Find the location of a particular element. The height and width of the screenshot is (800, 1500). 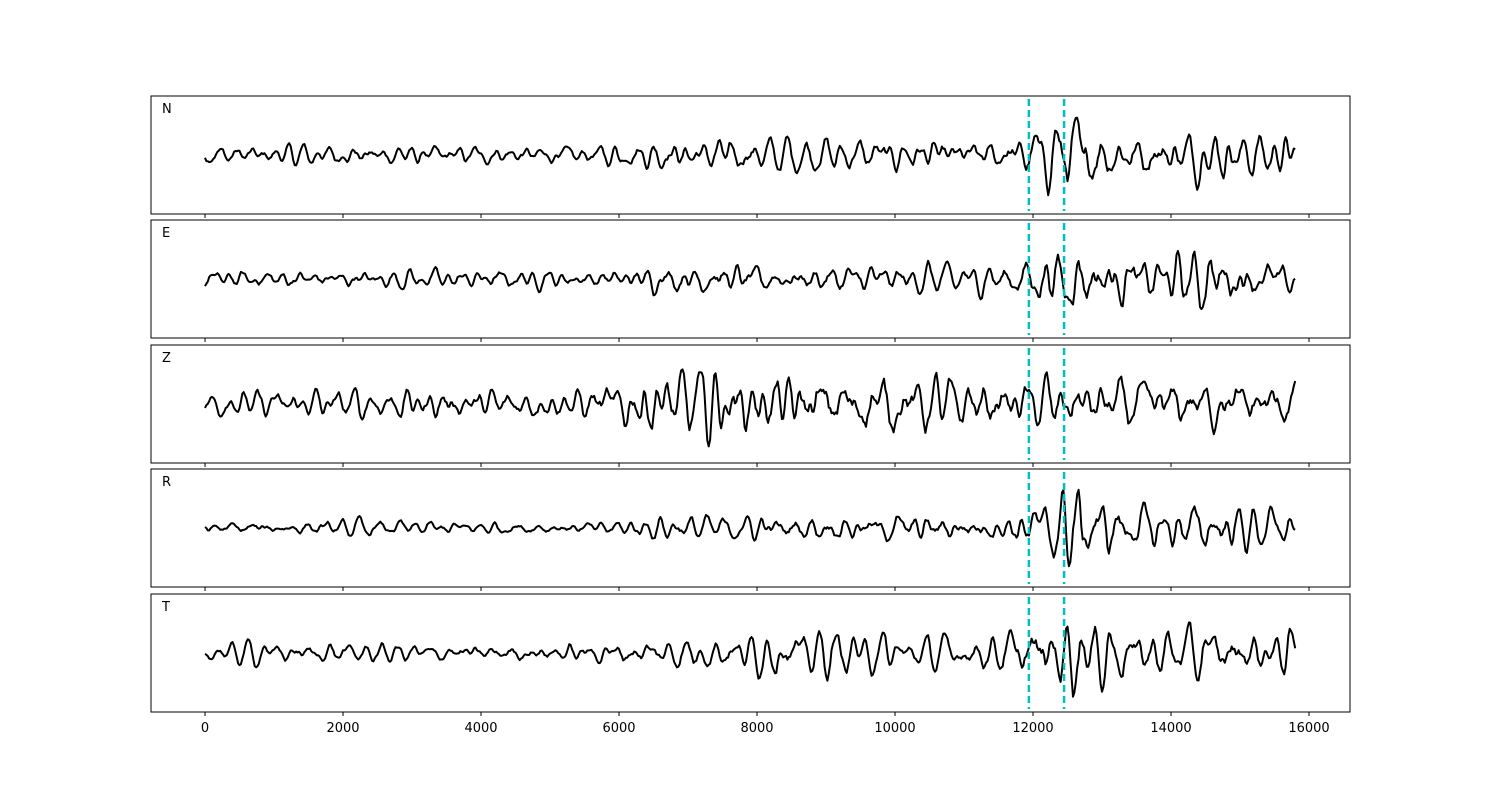

panel-e: E is located at coordinates (750, 280).